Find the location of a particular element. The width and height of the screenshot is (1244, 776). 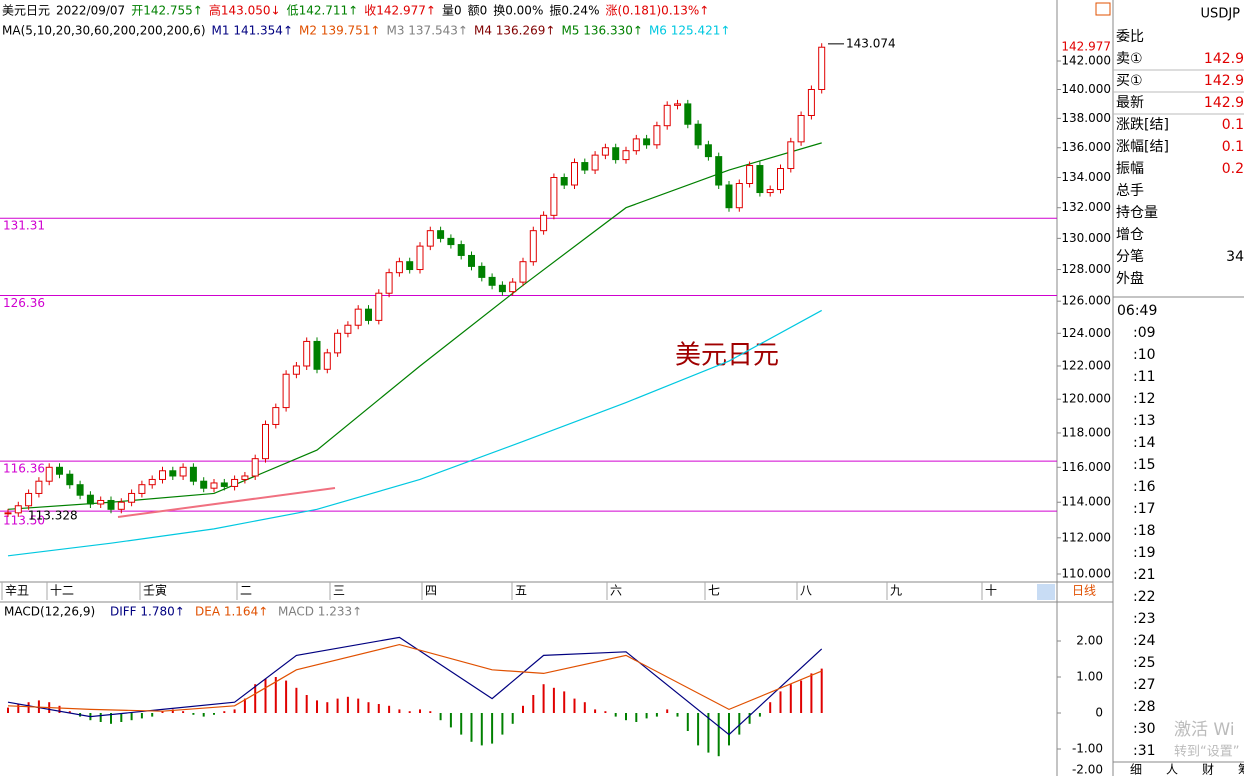

y-tick-label: 118.000 is located at coordinates (1086, 432).